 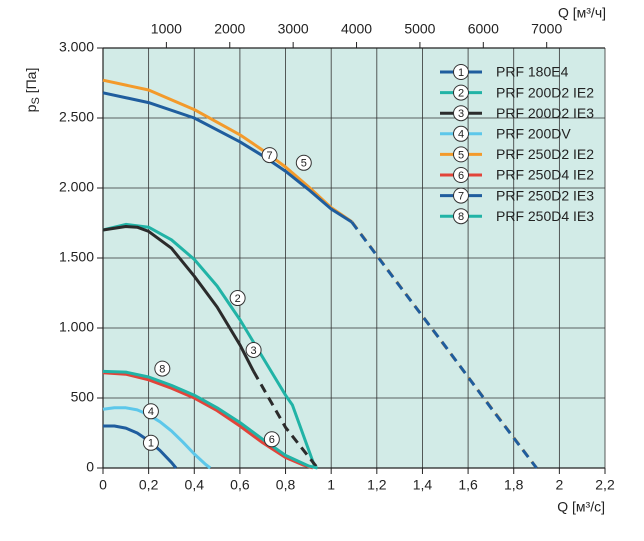 I want to click on y-label-unit: [Па], so click(x=31, y=83).